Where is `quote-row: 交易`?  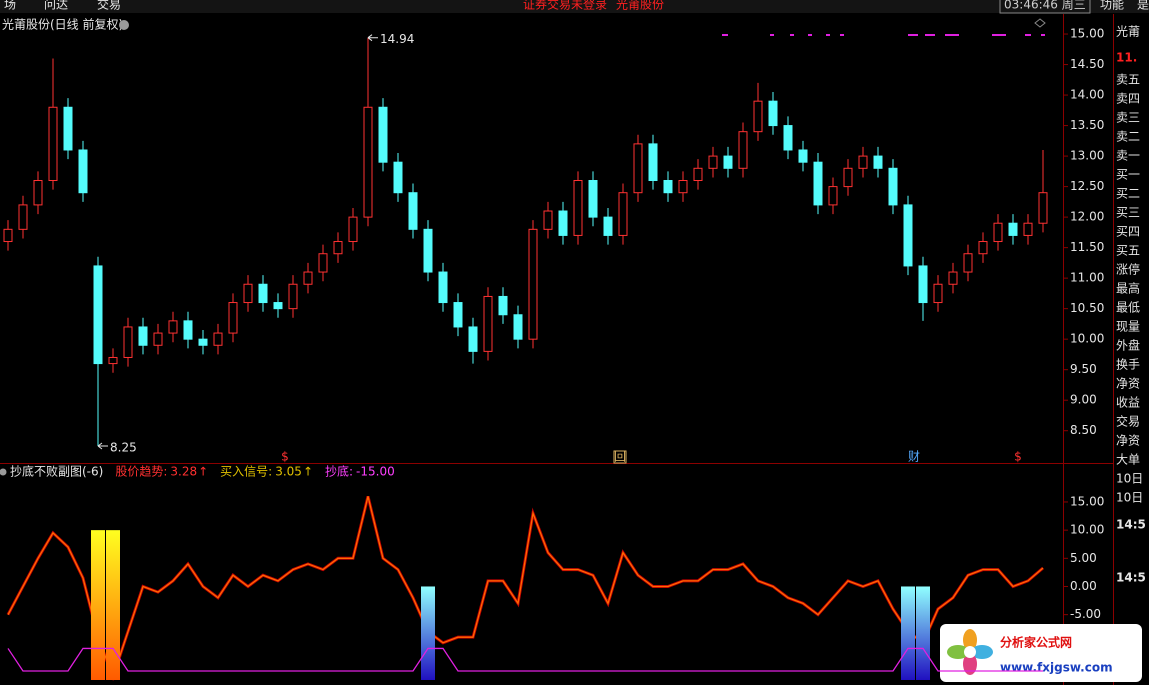 quote-row: 交易 is located at coordinates (1128, 421).